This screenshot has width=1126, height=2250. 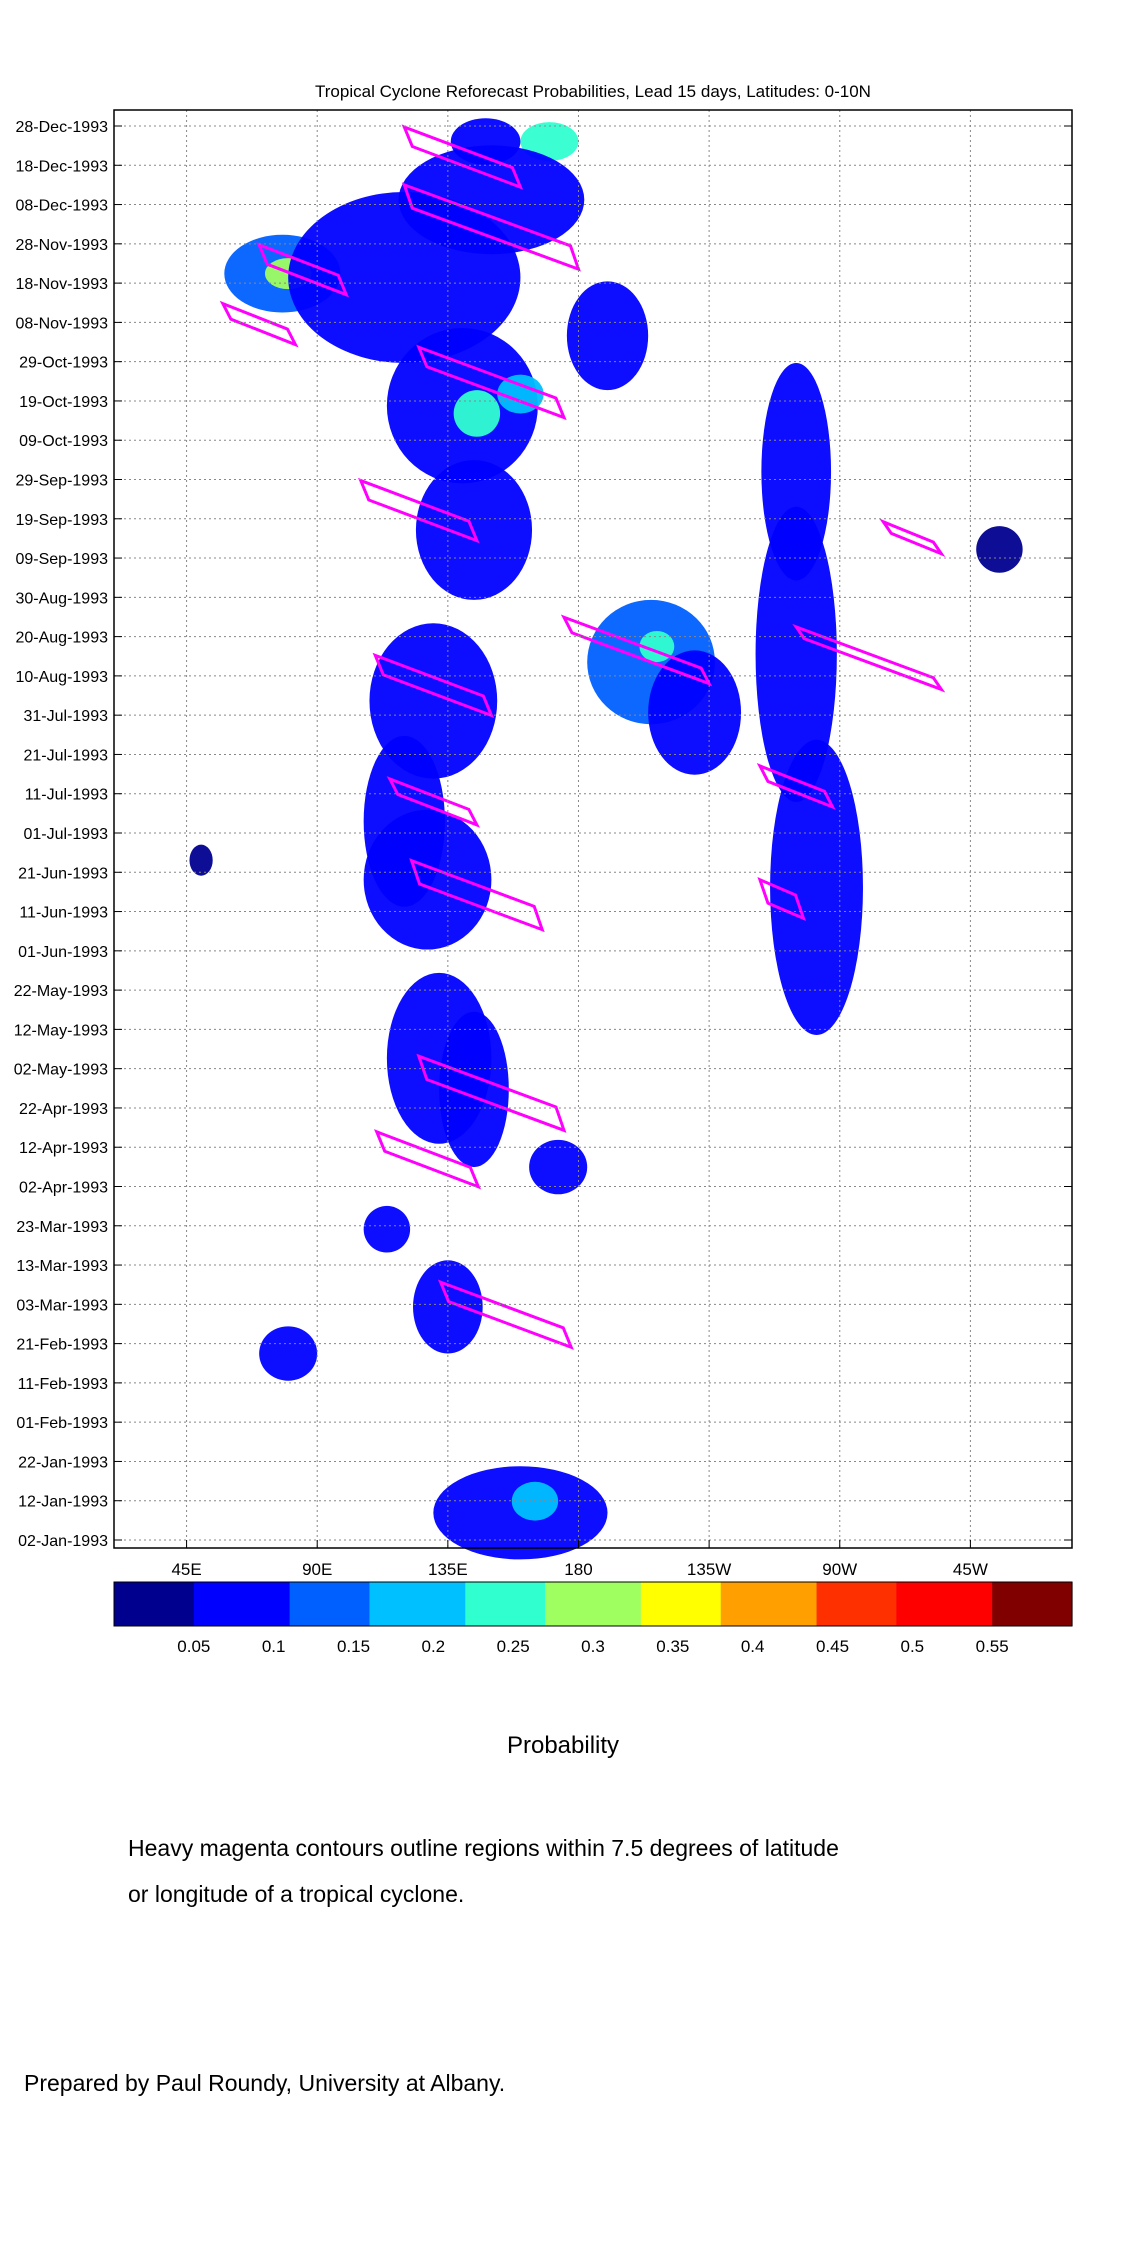 What do you see at coordinates (61, 1070) in the screenshot?
I see `y-tick-label: 02-May-1993` at bounding box center [61, 1070].